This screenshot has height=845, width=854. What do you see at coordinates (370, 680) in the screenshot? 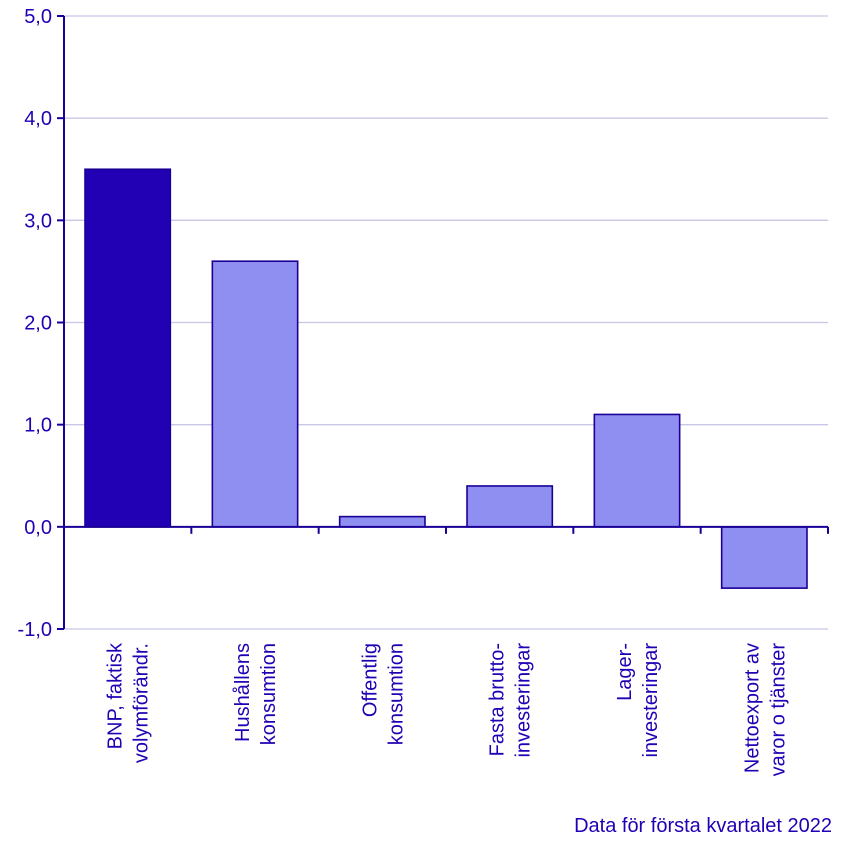
I see `x-tick-label-line: Offentlig` at bounding box center [370, 680].